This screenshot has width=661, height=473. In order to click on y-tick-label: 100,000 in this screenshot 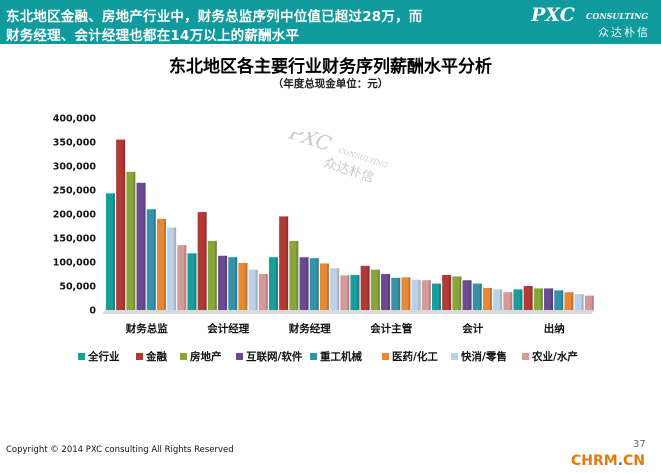, I will do `click(75, 263)`.